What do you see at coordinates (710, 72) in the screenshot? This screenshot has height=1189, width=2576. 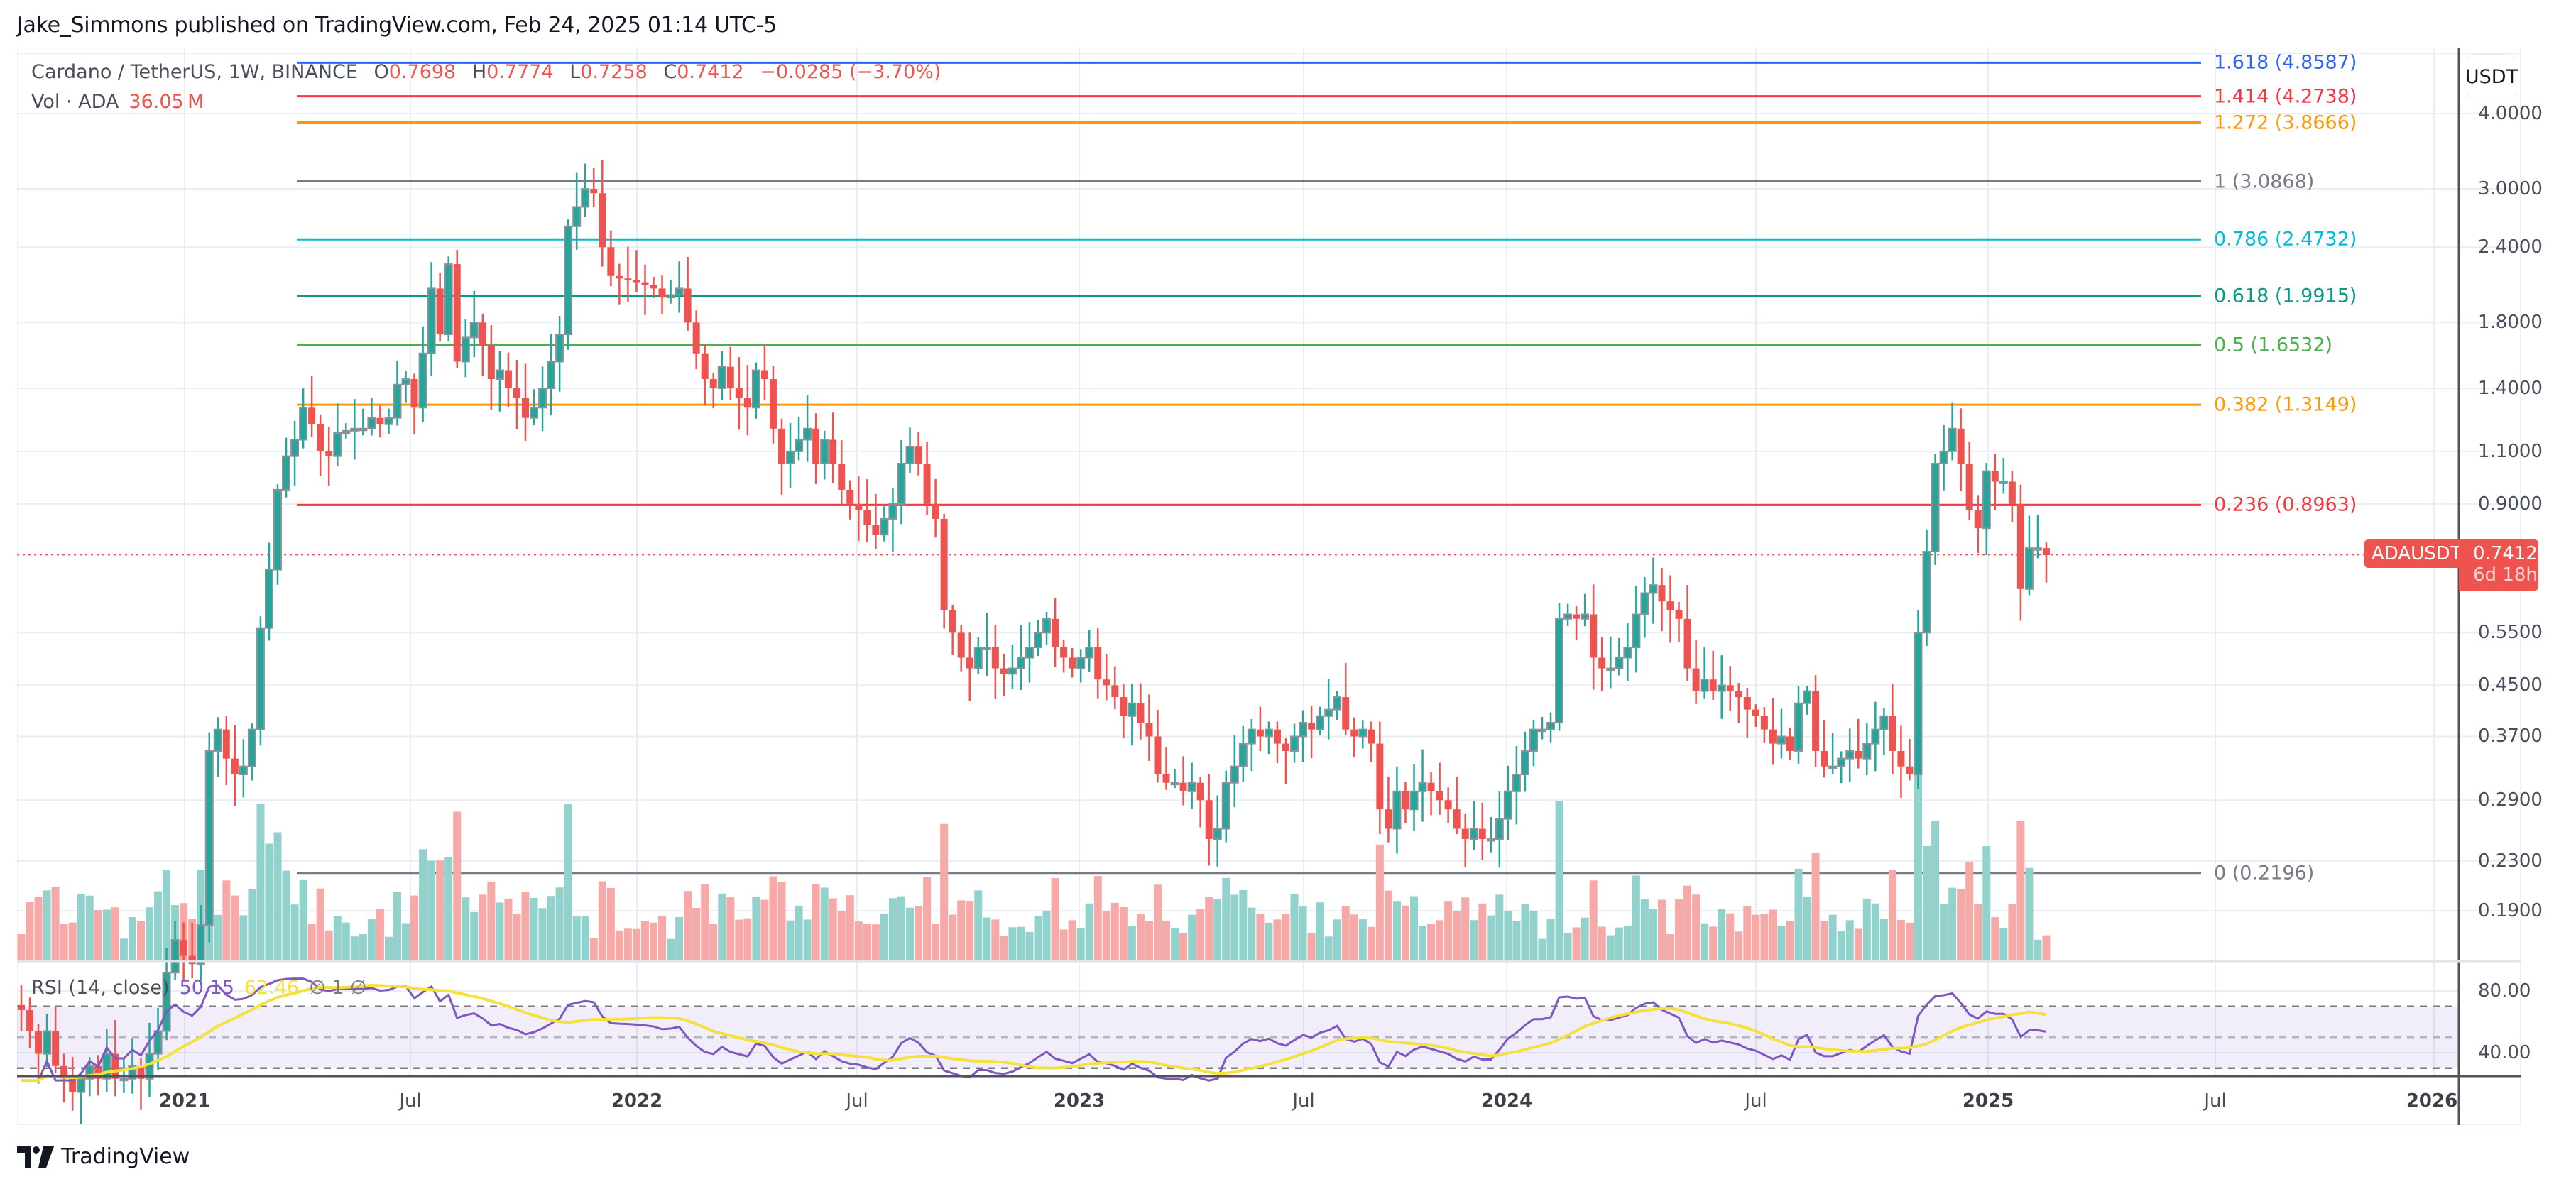 I see `close-value: 0.7412` at bounding box center [710, 72].